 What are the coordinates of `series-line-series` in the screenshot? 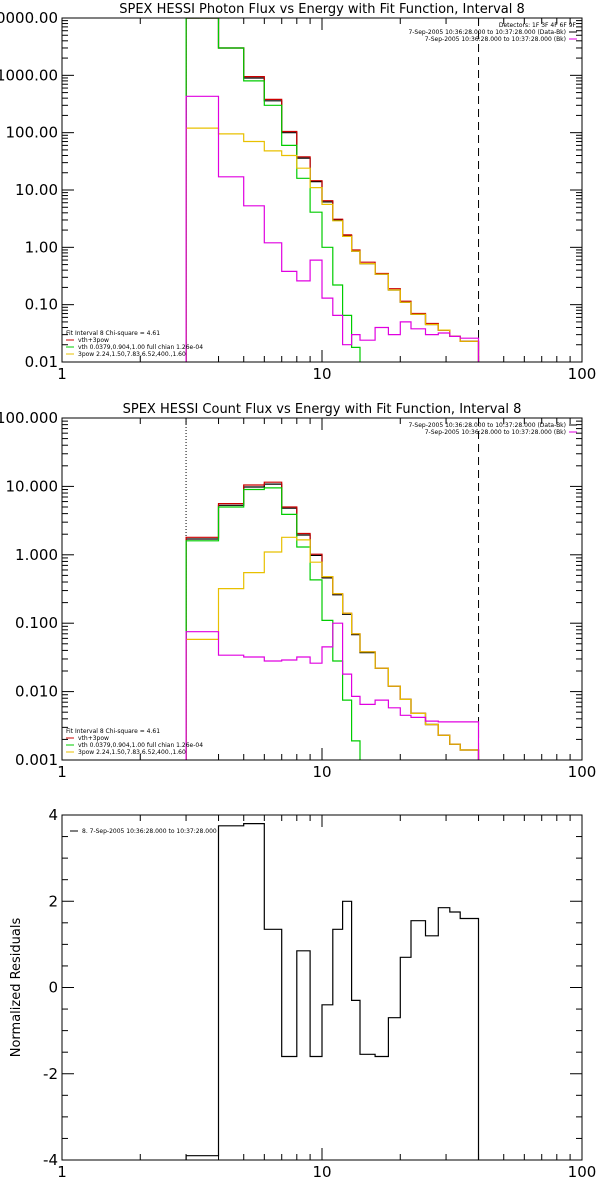 It's located at (332, 991).